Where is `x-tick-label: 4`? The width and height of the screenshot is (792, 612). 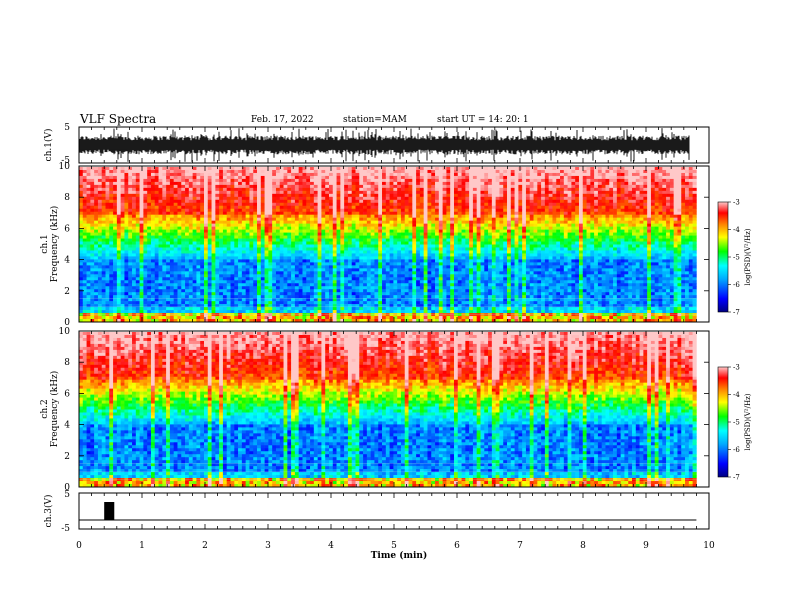 x-tick-label: 4 is located at coordinates (331, 546).